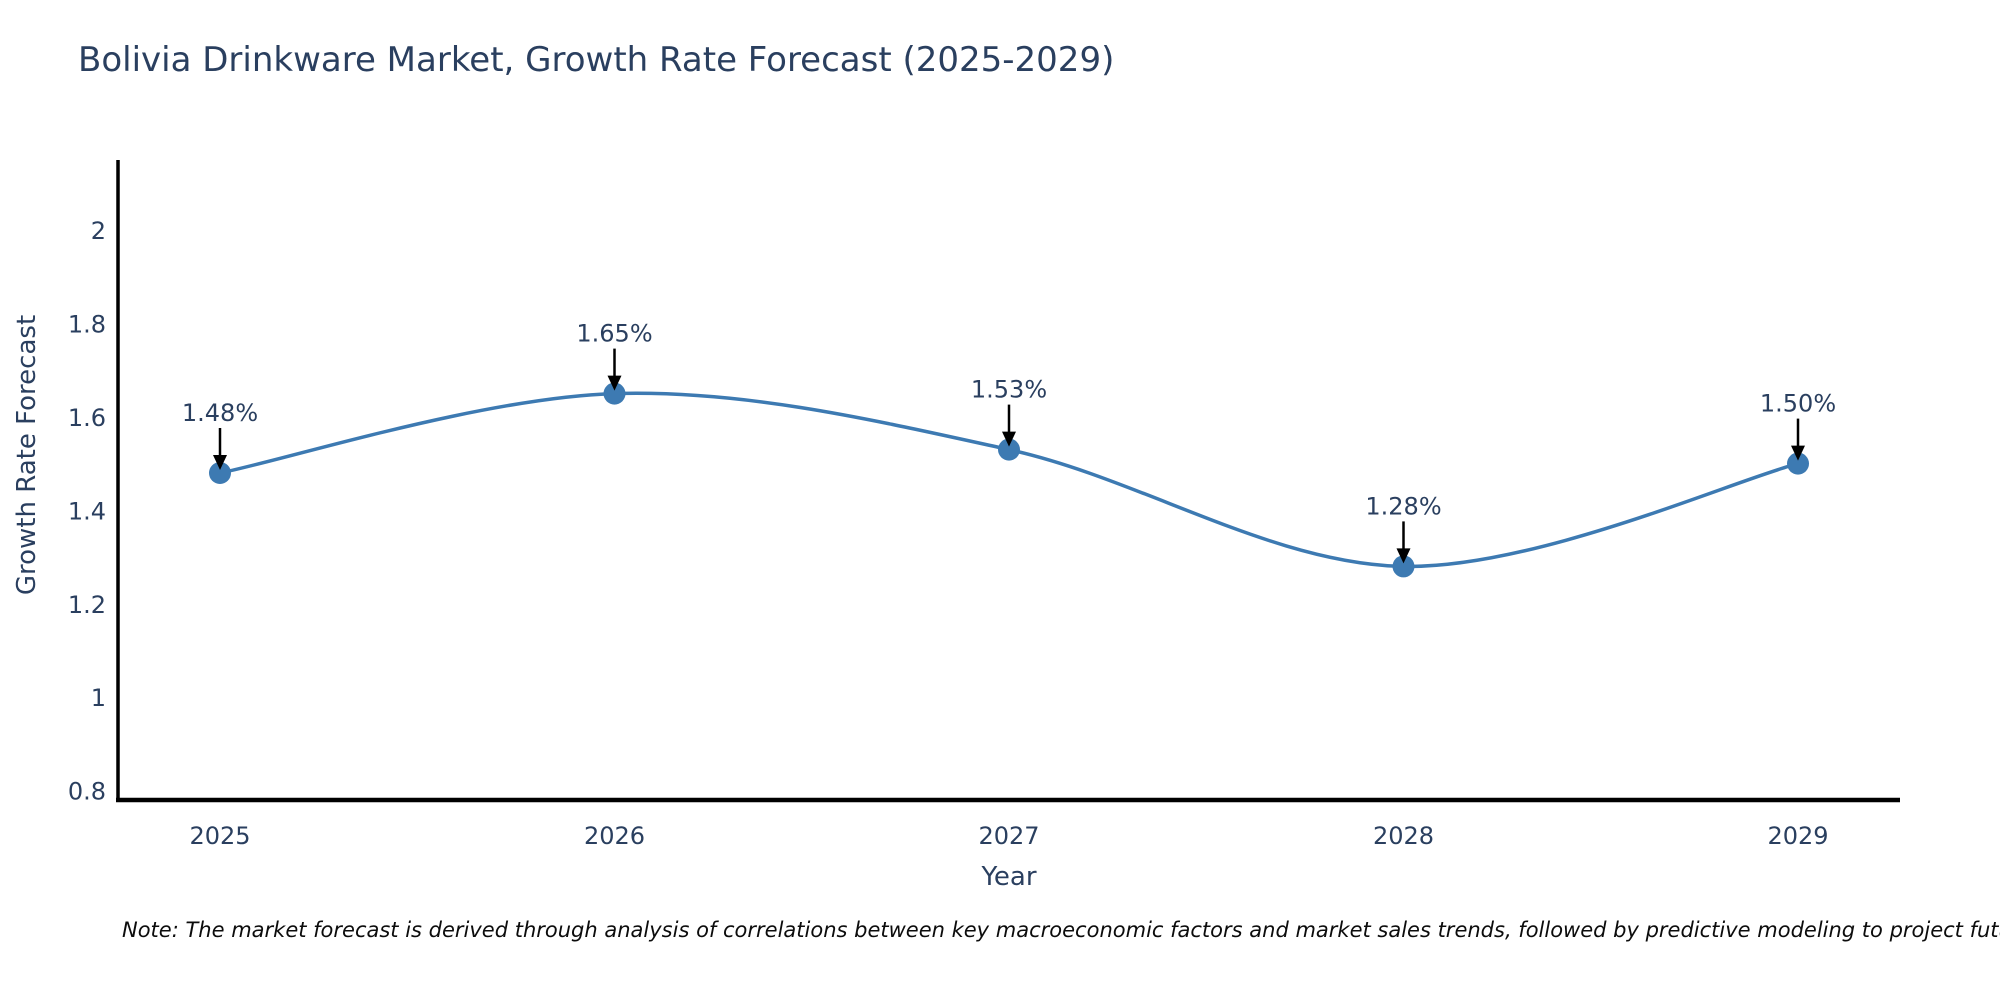 Image resolution: width=2000 pixels, height=1000 pixels. Describe the element at coordinates (87, 418) in the screenshot. I see `y-tick-label: 1.6` at that location.